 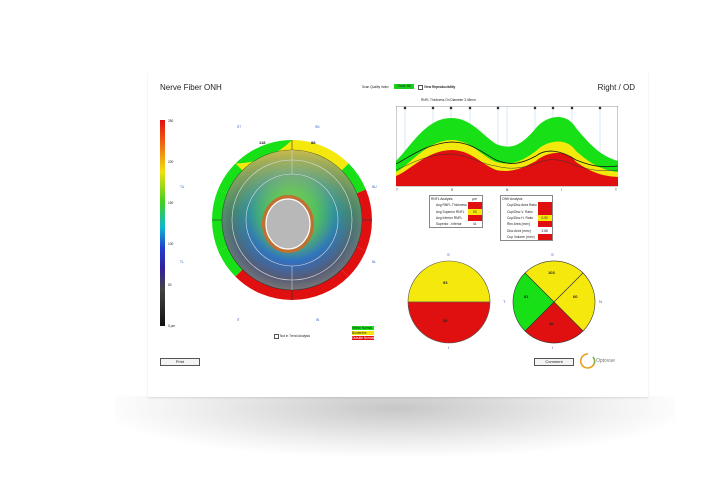 What do you see at coordinates (374, 187) in the screenshot?
I see `sector-label-nu: NU` at bounding box center [374, 187].